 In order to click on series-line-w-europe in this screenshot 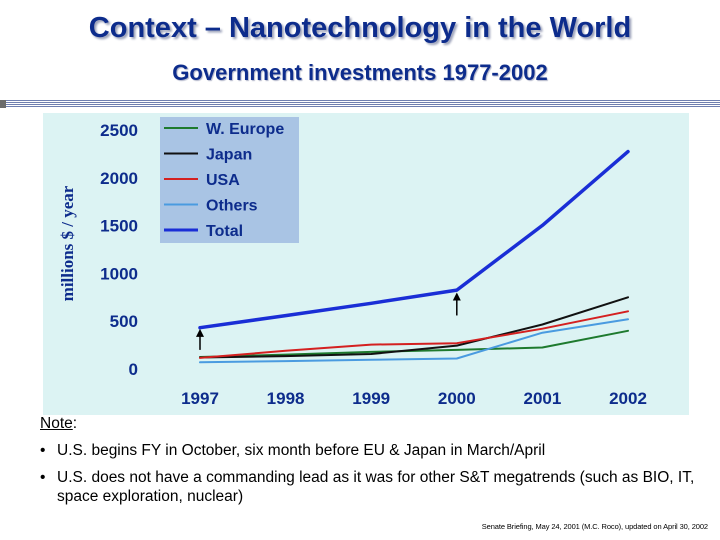, I will do `click(414, 343)`.